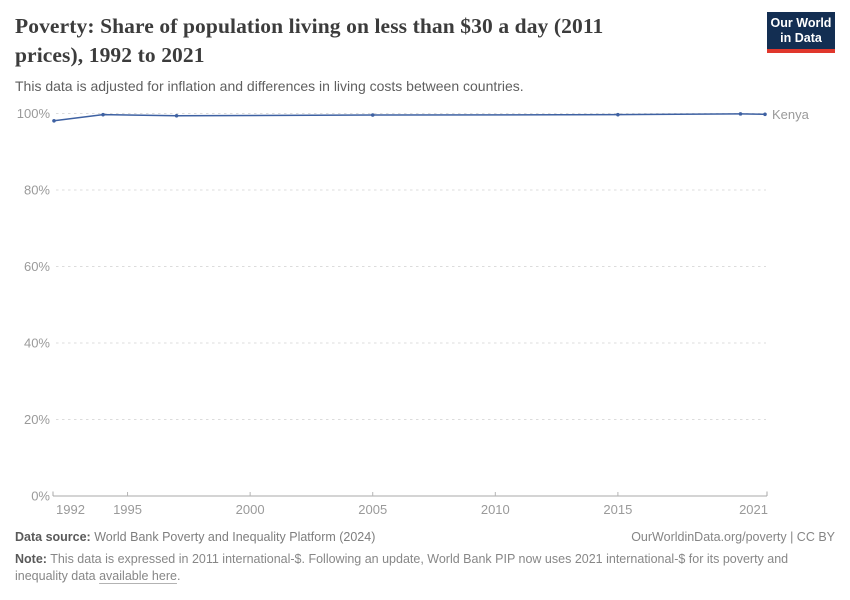 This screenshot has width=850, height=600. Describe the element at coordinates (801, 37) in the screenshot. I see `owid-logo-line2: in Data` at that location.